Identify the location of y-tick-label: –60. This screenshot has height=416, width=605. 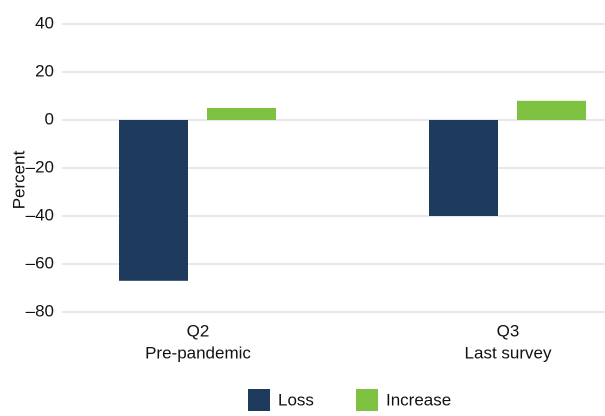
(40, 262).